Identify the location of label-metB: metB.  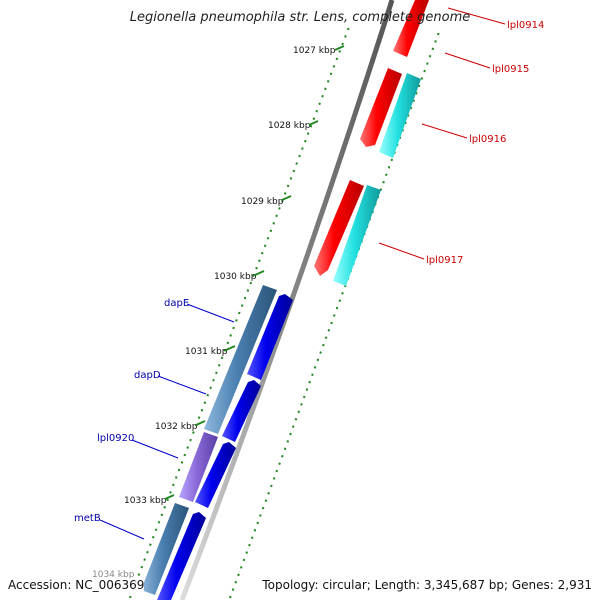
(87, 518).